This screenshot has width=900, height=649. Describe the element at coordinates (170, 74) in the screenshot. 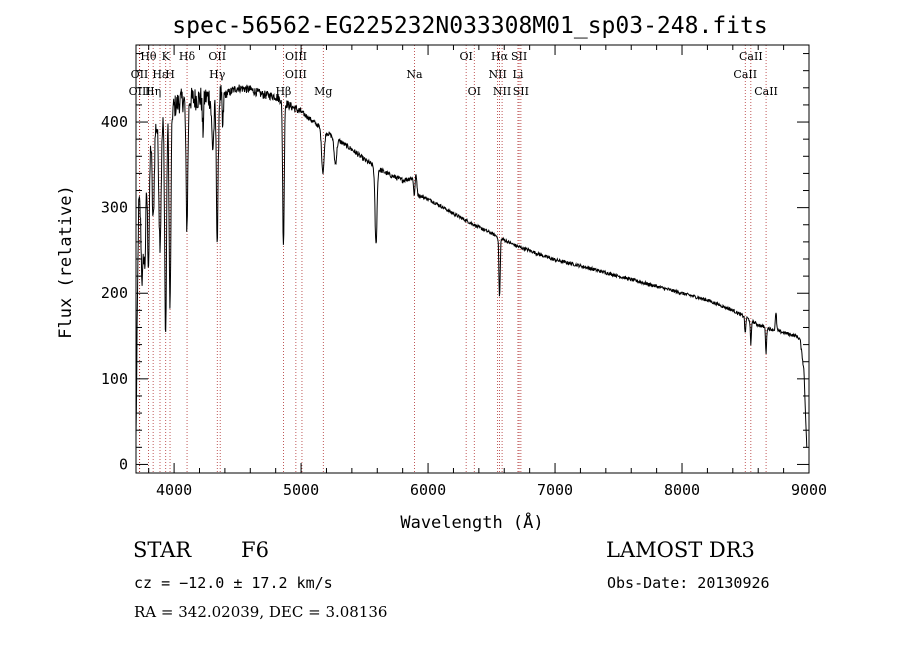

I see `line-marker-label: H` at that location.